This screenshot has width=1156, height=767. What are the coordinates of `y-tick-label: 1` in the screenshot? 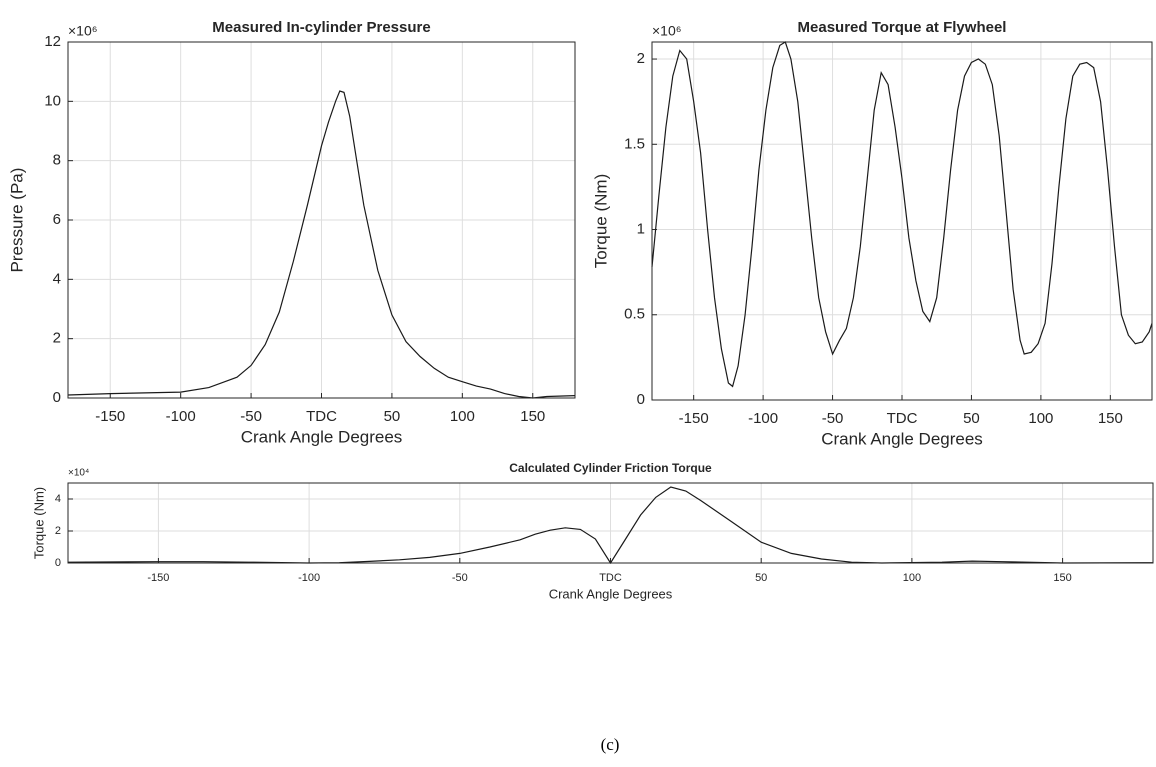 It's located at (641, 228).